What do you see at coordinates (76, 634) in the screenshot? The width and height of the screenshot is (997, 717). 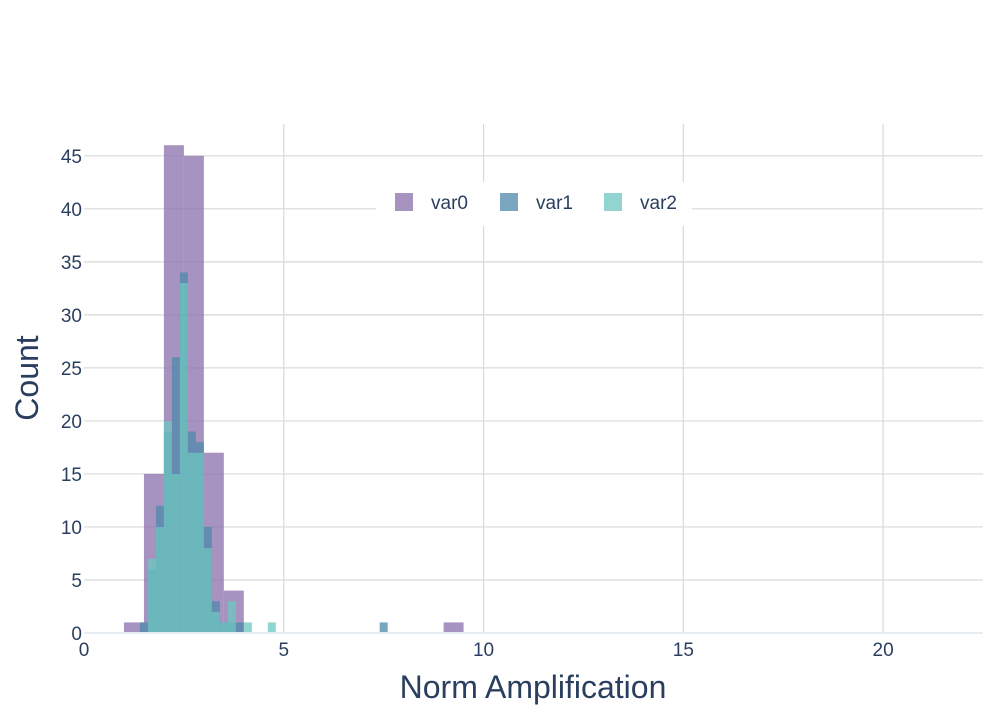 I see `y-tick-label: 0` at bounding box center [76, 634].